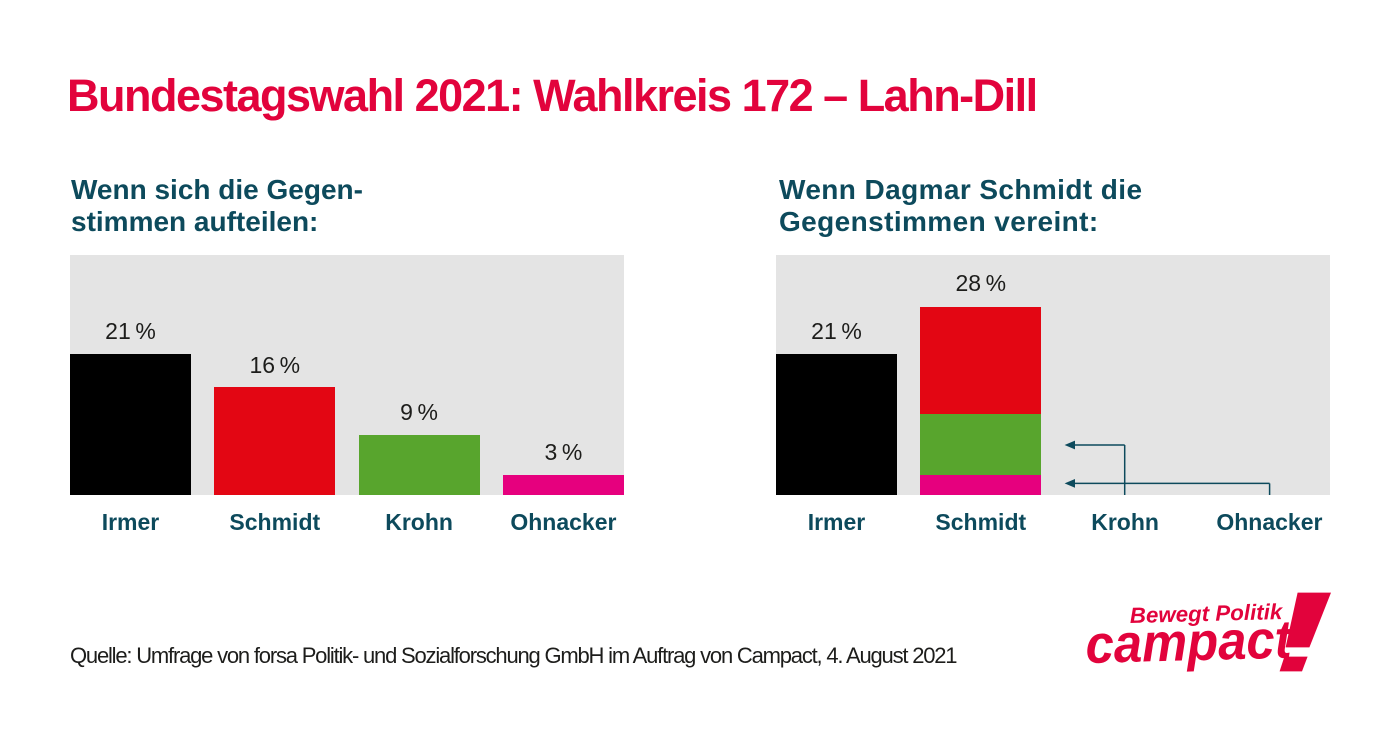 The height and width of the screenshot is (733, 1400). What do you see at coordinates (1189, 642) in the screenshot?
I see `svg-text: campact` at bounding box center [1189, 642].